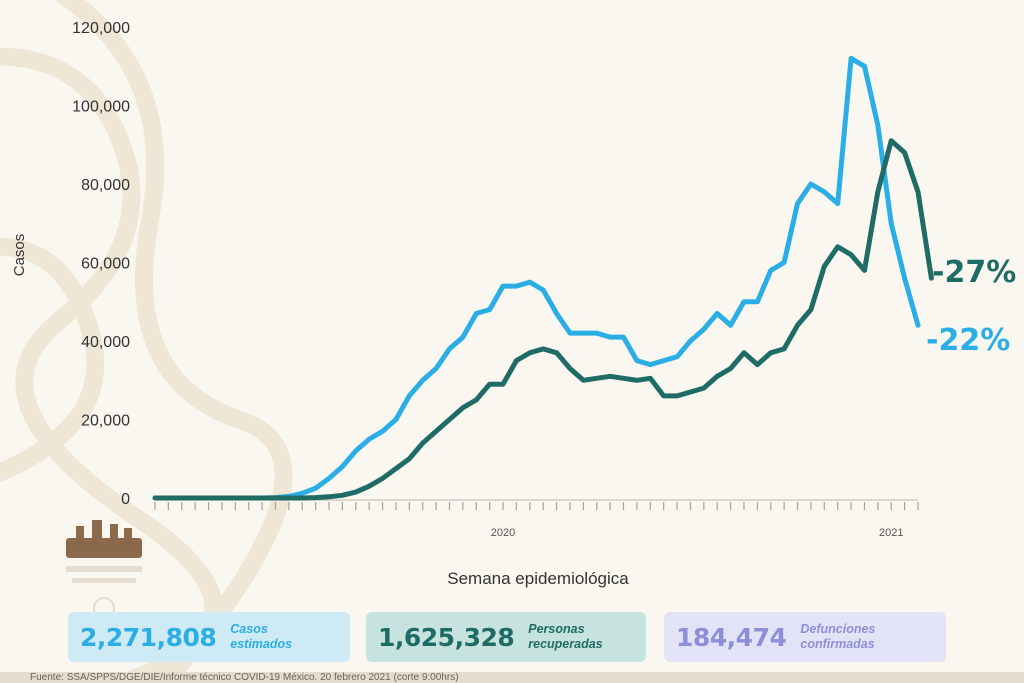 The width and height of the screenshot is (1024, 683). Describe the element at coordinates (105, 342) in the screenshot. I see `y-tick-label: 40,000` at that location.